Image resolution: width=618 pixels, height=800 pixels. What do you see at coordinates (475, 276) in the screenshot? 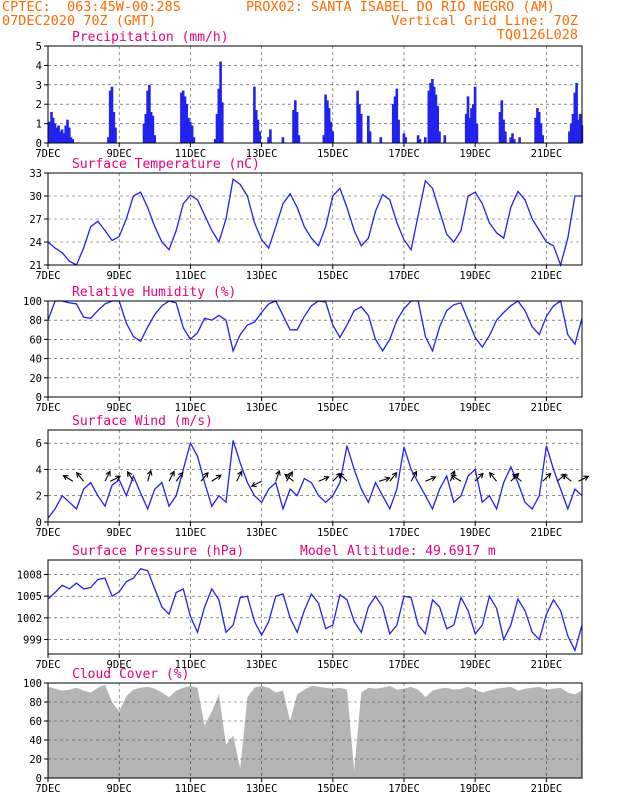
I see `x-tick-label: 19DEC` at bounding box center [475, 276].